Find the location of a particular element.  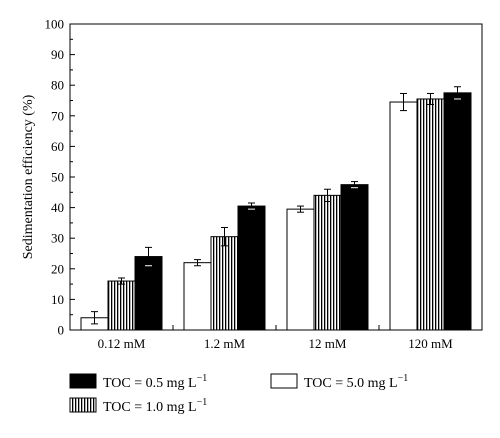

y-tick-label: 100 is located at coordinates (55, 24).